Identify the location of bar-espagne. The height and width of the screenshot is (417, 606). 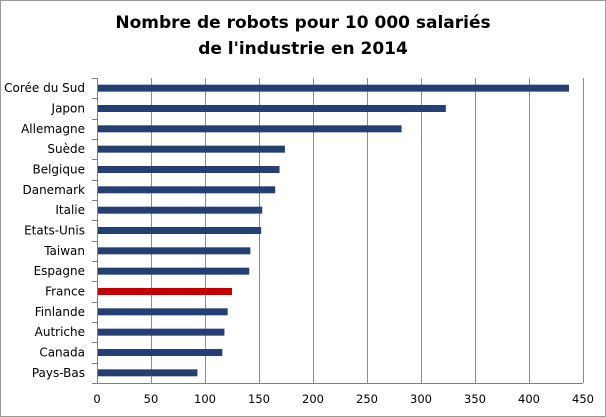
(174, 271).